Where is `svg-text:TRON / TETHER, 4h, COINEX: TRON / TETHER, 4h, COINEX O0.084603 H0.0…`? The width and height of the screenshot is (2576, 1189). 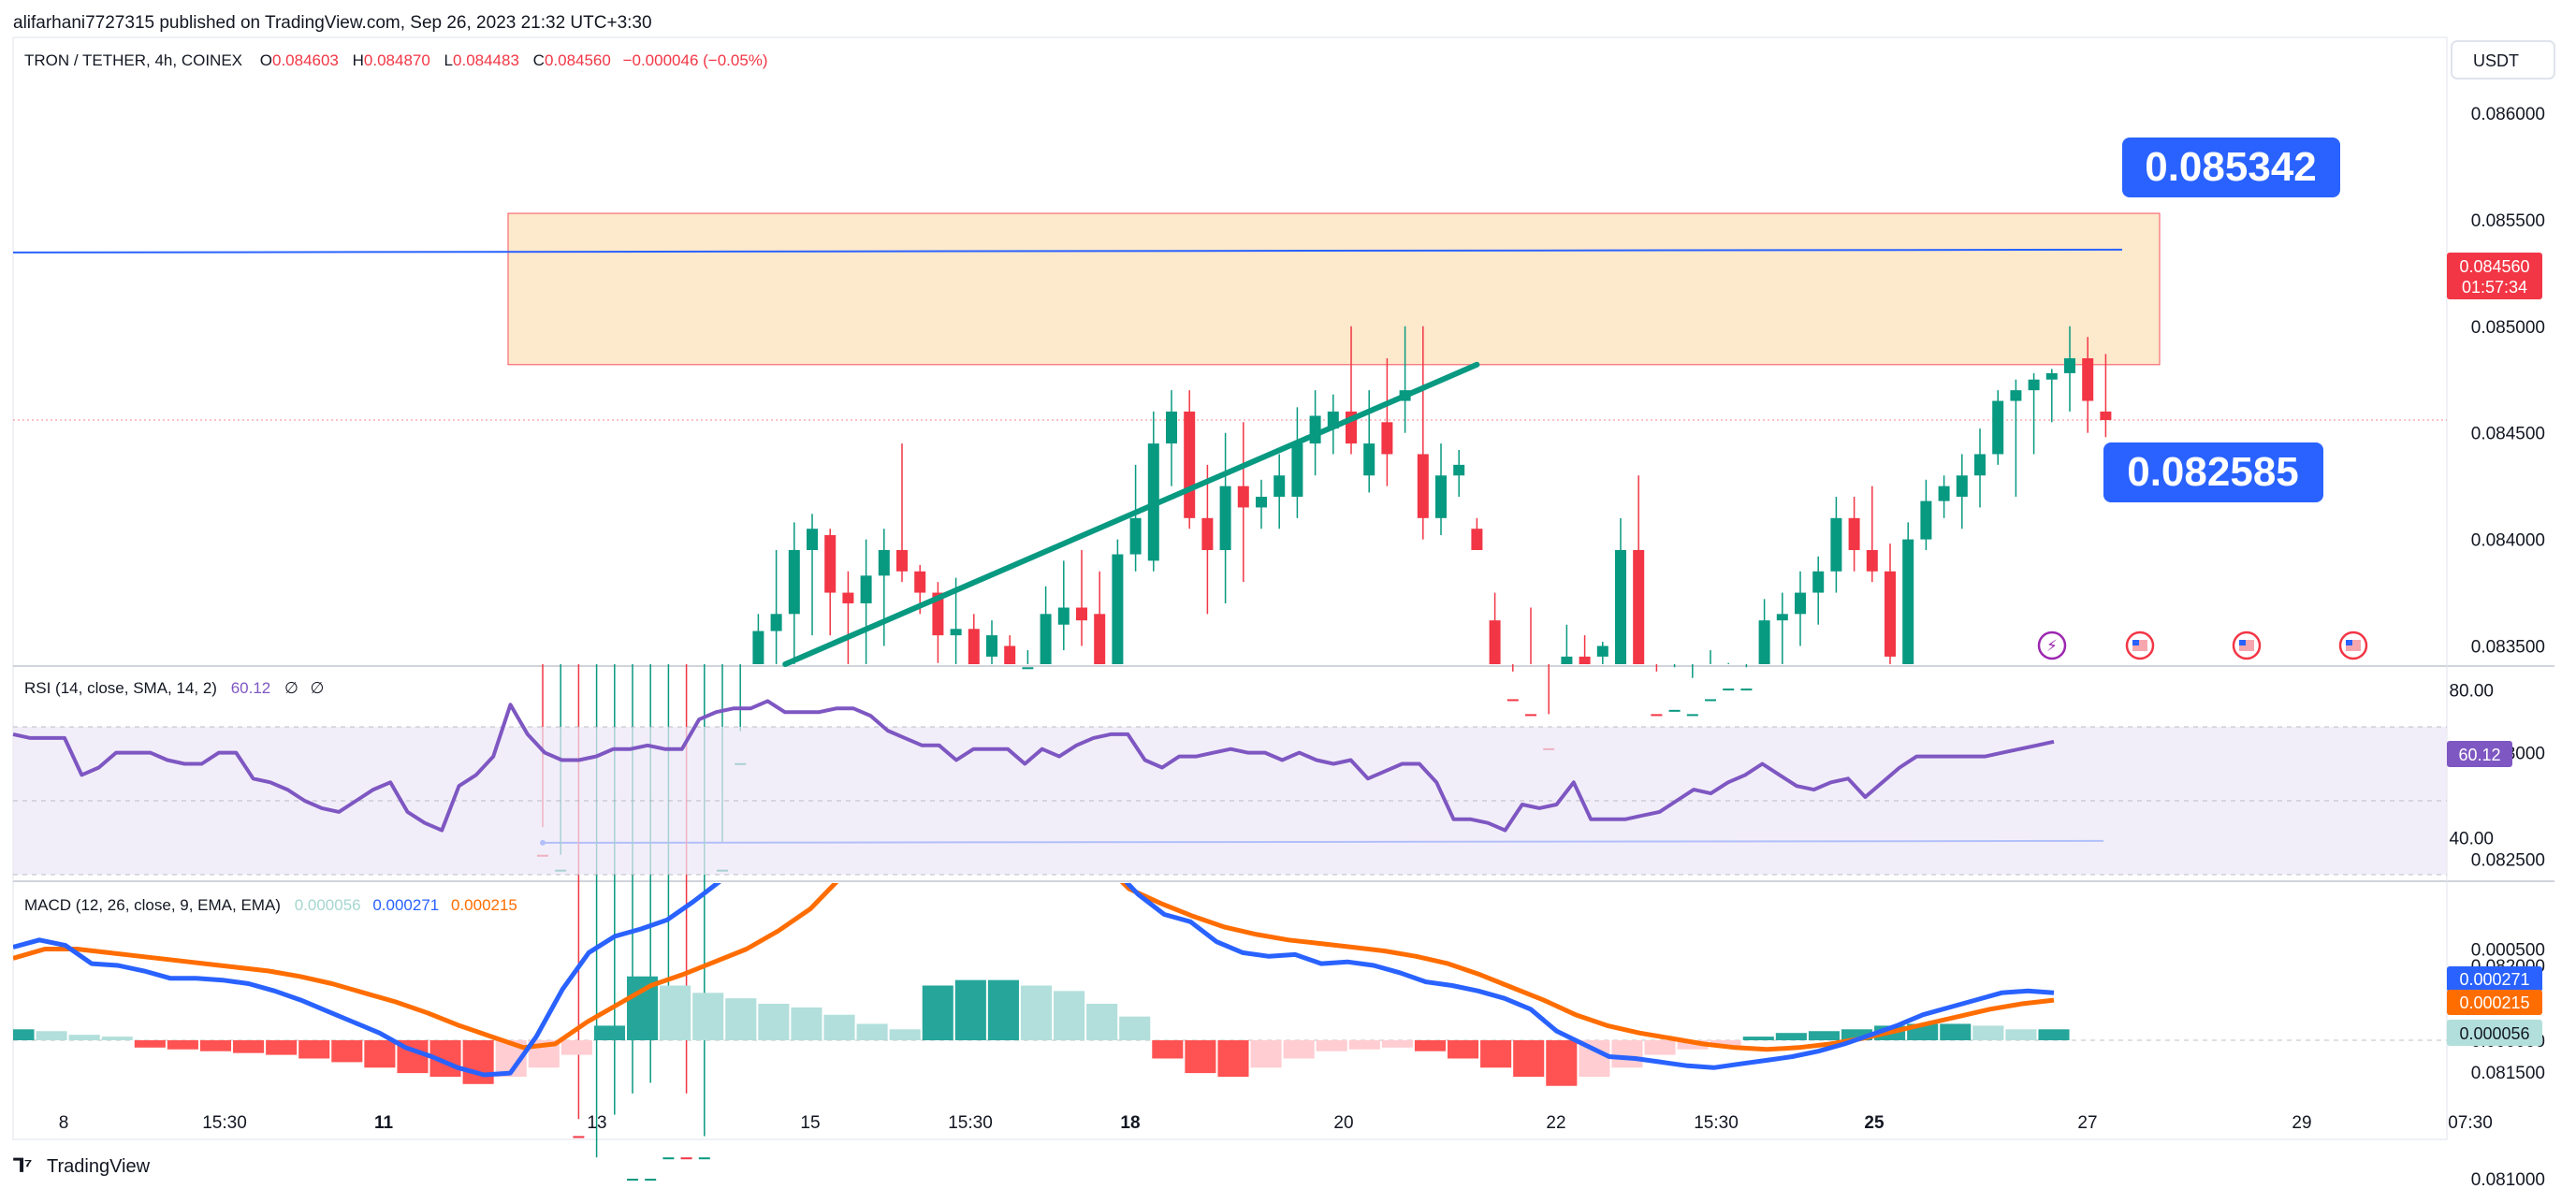 svg-text:TRON / TETHER, 4h, COINEX: TRON / TETHER, 4h, COINEX O0.084603 H0.0… is located at coordinates (396, 60).